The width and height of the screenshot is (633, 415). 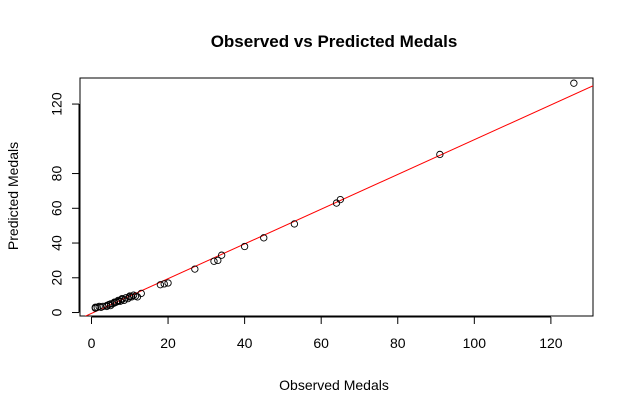 I want to click on y-tick-label: 40, so click(x=57, y=243).